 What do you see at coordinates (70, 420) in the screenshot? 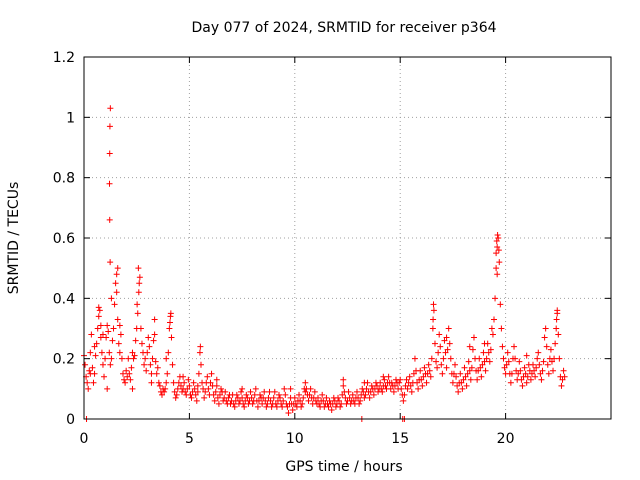
I see `y-tick-label: 0` at bounding box center [70, 420].